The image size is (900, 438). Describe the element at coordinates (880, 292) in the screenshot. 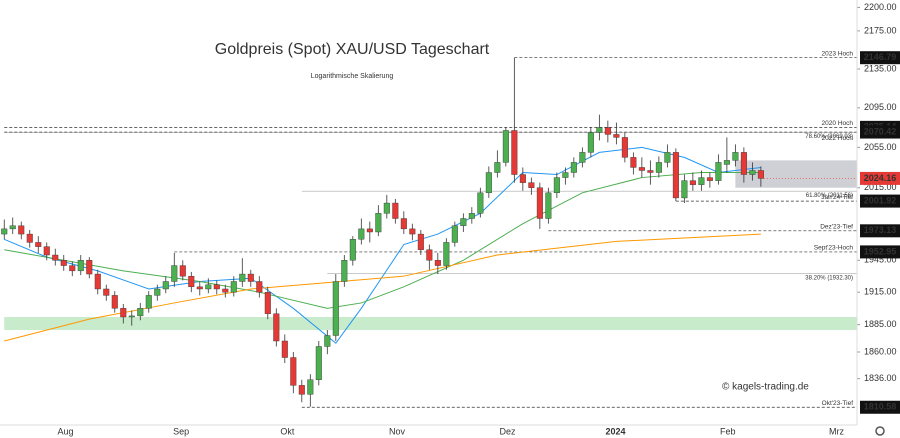

I see `y-tick-label: 1915.00` at that location.